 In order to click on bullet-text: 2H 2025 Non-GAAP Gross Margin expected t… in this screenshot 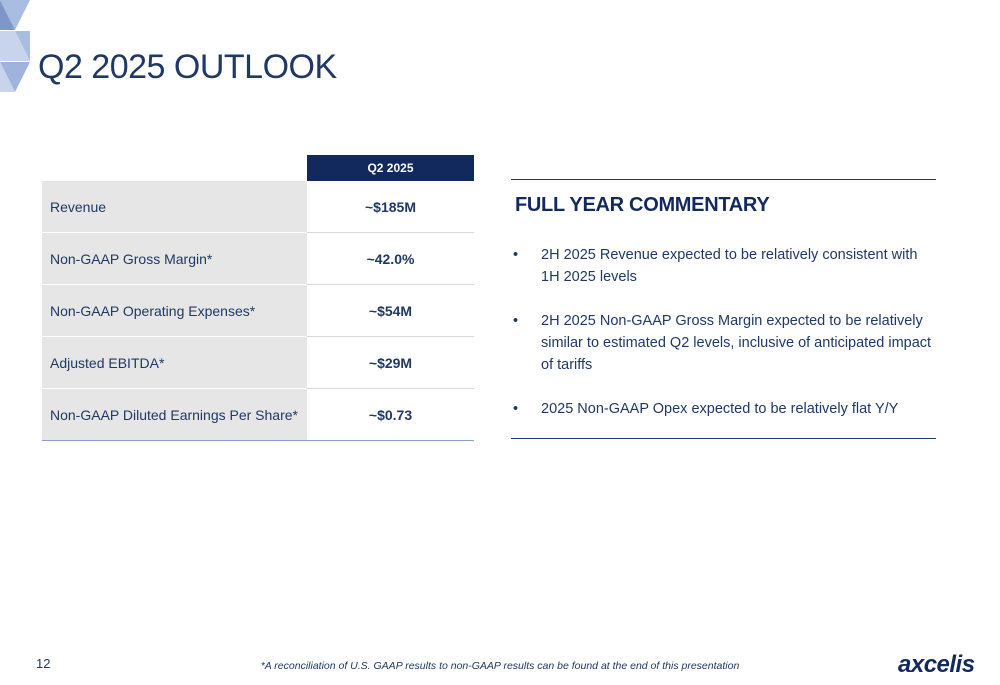, I will do `click(736, 343)`.